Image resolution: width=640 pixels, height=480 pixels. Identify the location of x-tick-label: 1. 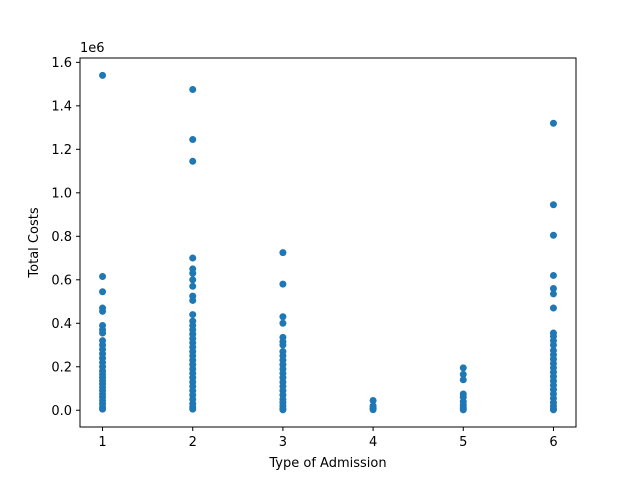
(102, 442).